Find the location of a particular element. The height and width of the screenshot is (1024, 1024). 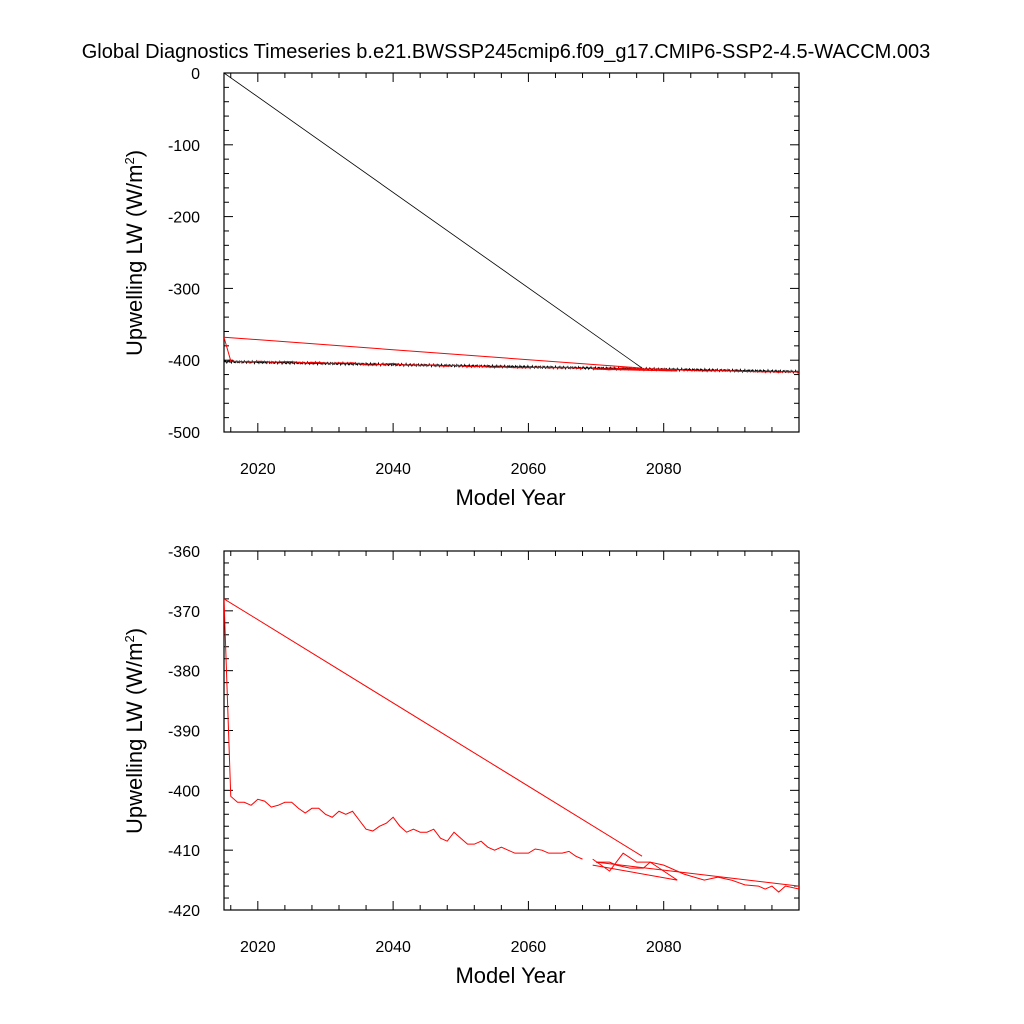

series-line-annual-seg2 is located at coordinates (697, 877).